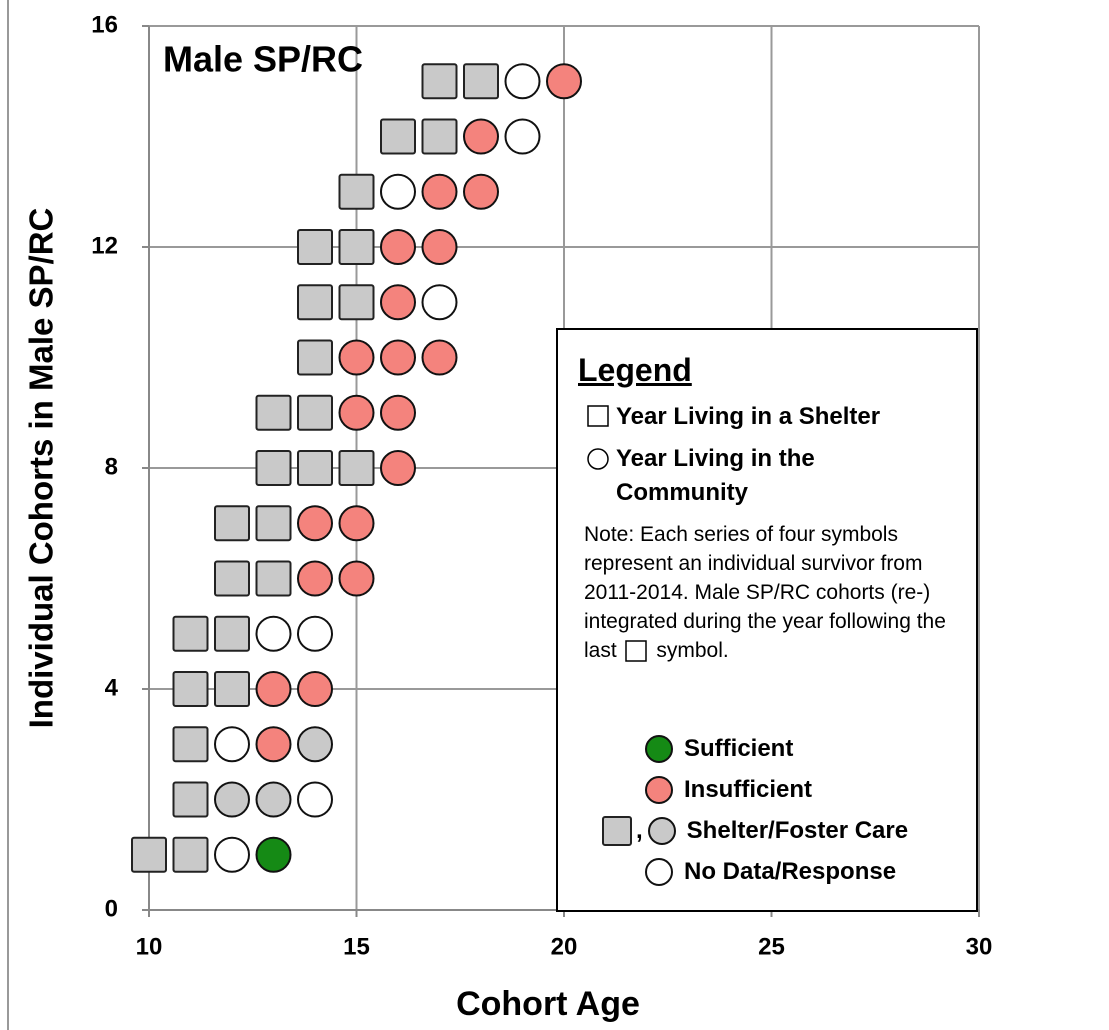 This screenshot has width=1109, height=1030. I want to click on note-text: symbol., so click(692, 650).